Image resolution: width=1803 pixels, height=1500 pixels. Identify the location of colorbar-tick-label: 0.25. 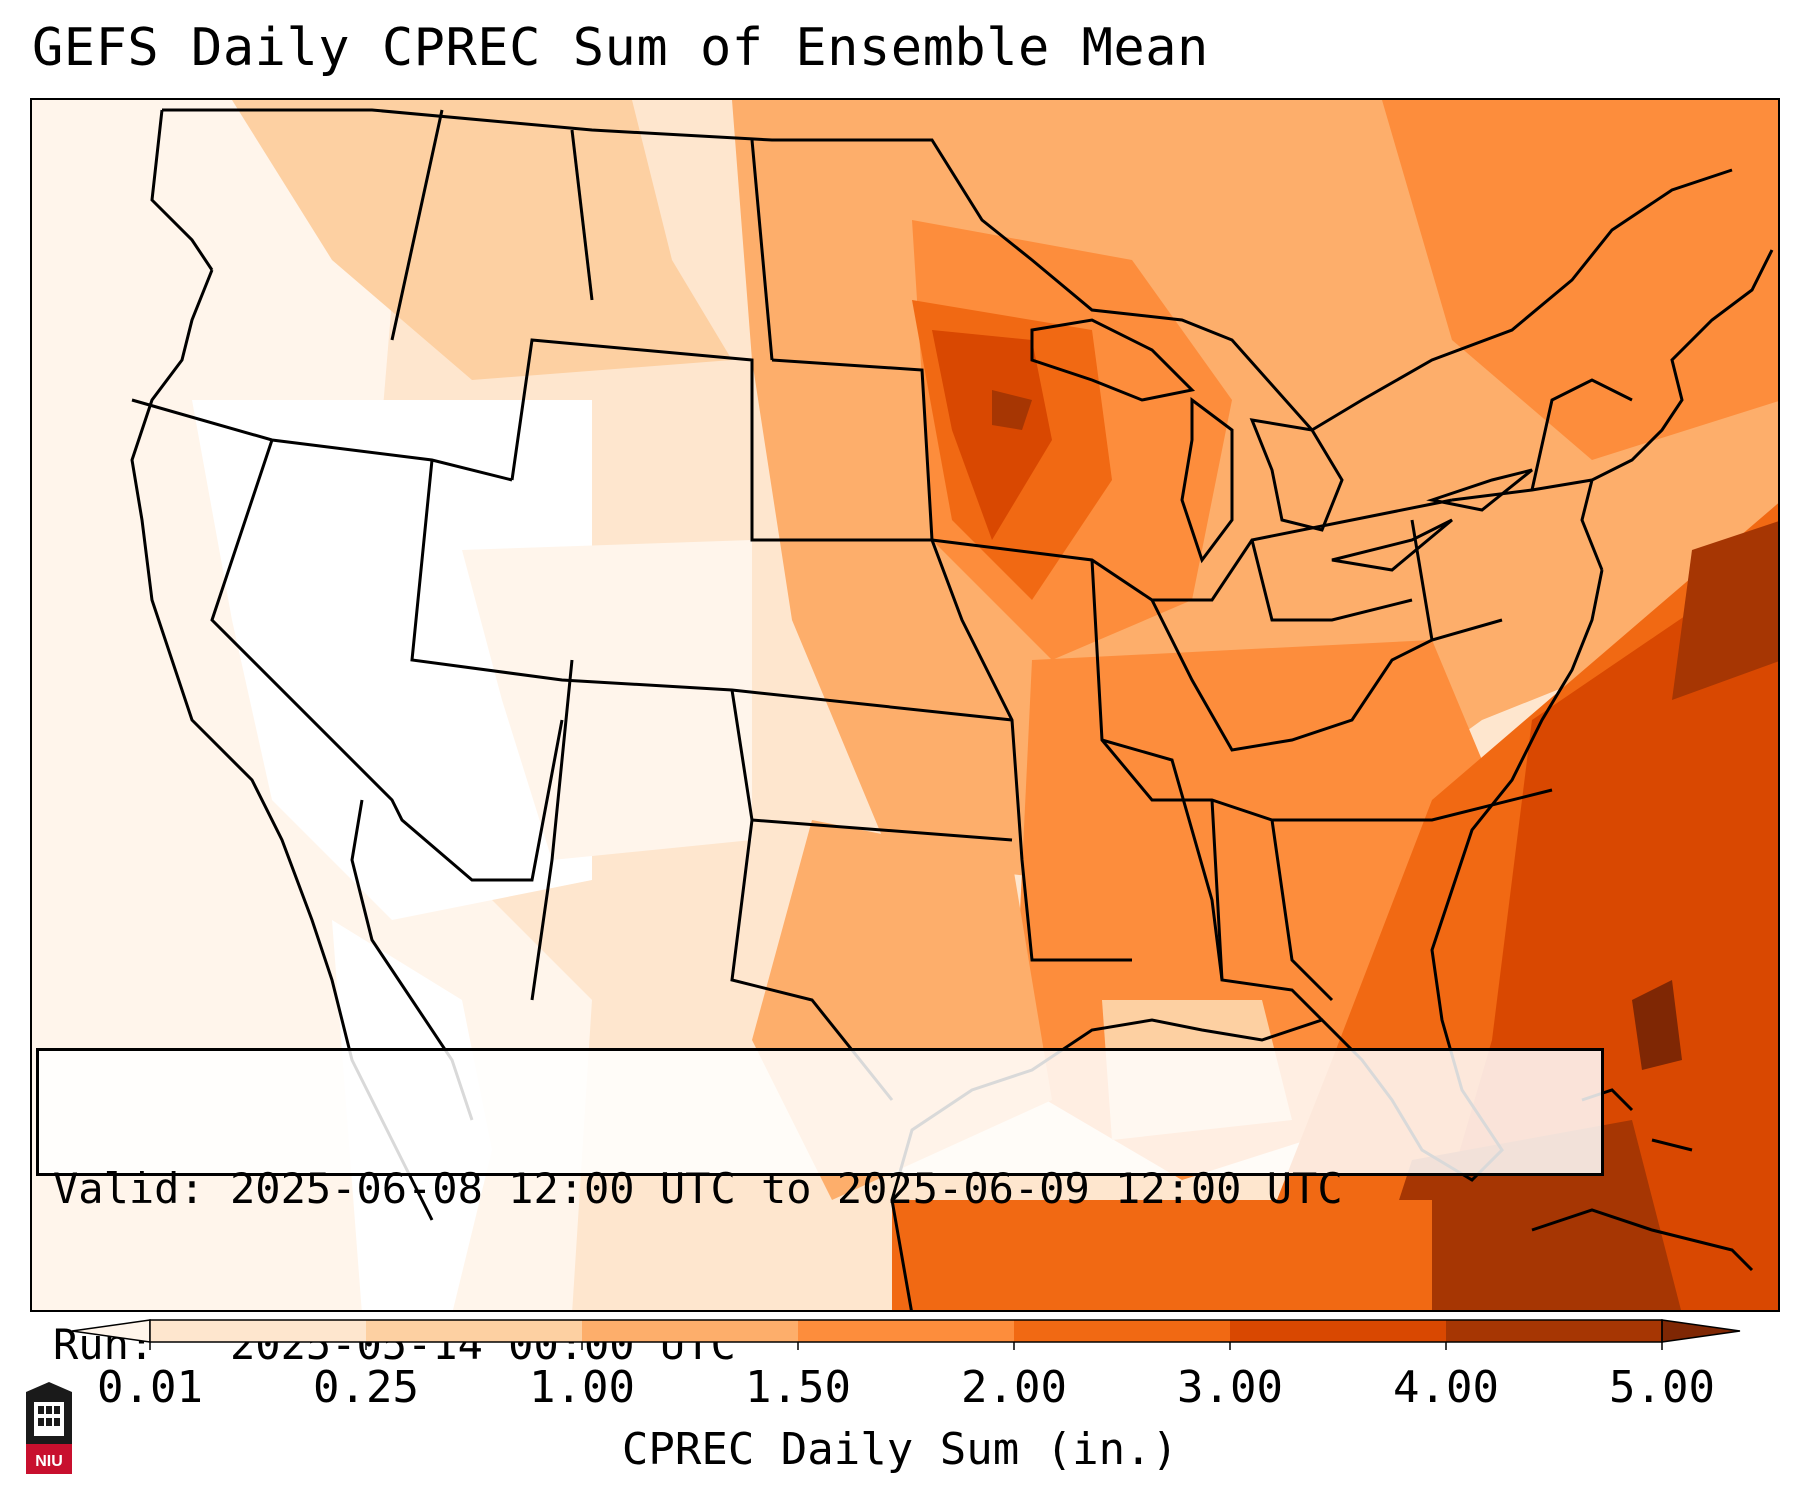
(366, 1387).